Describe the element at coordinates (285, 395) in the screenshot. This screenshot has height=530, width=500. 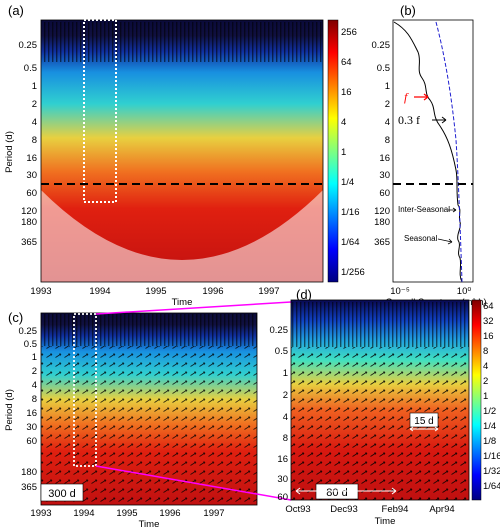
I see `d-ytick-3: 2` at that location.